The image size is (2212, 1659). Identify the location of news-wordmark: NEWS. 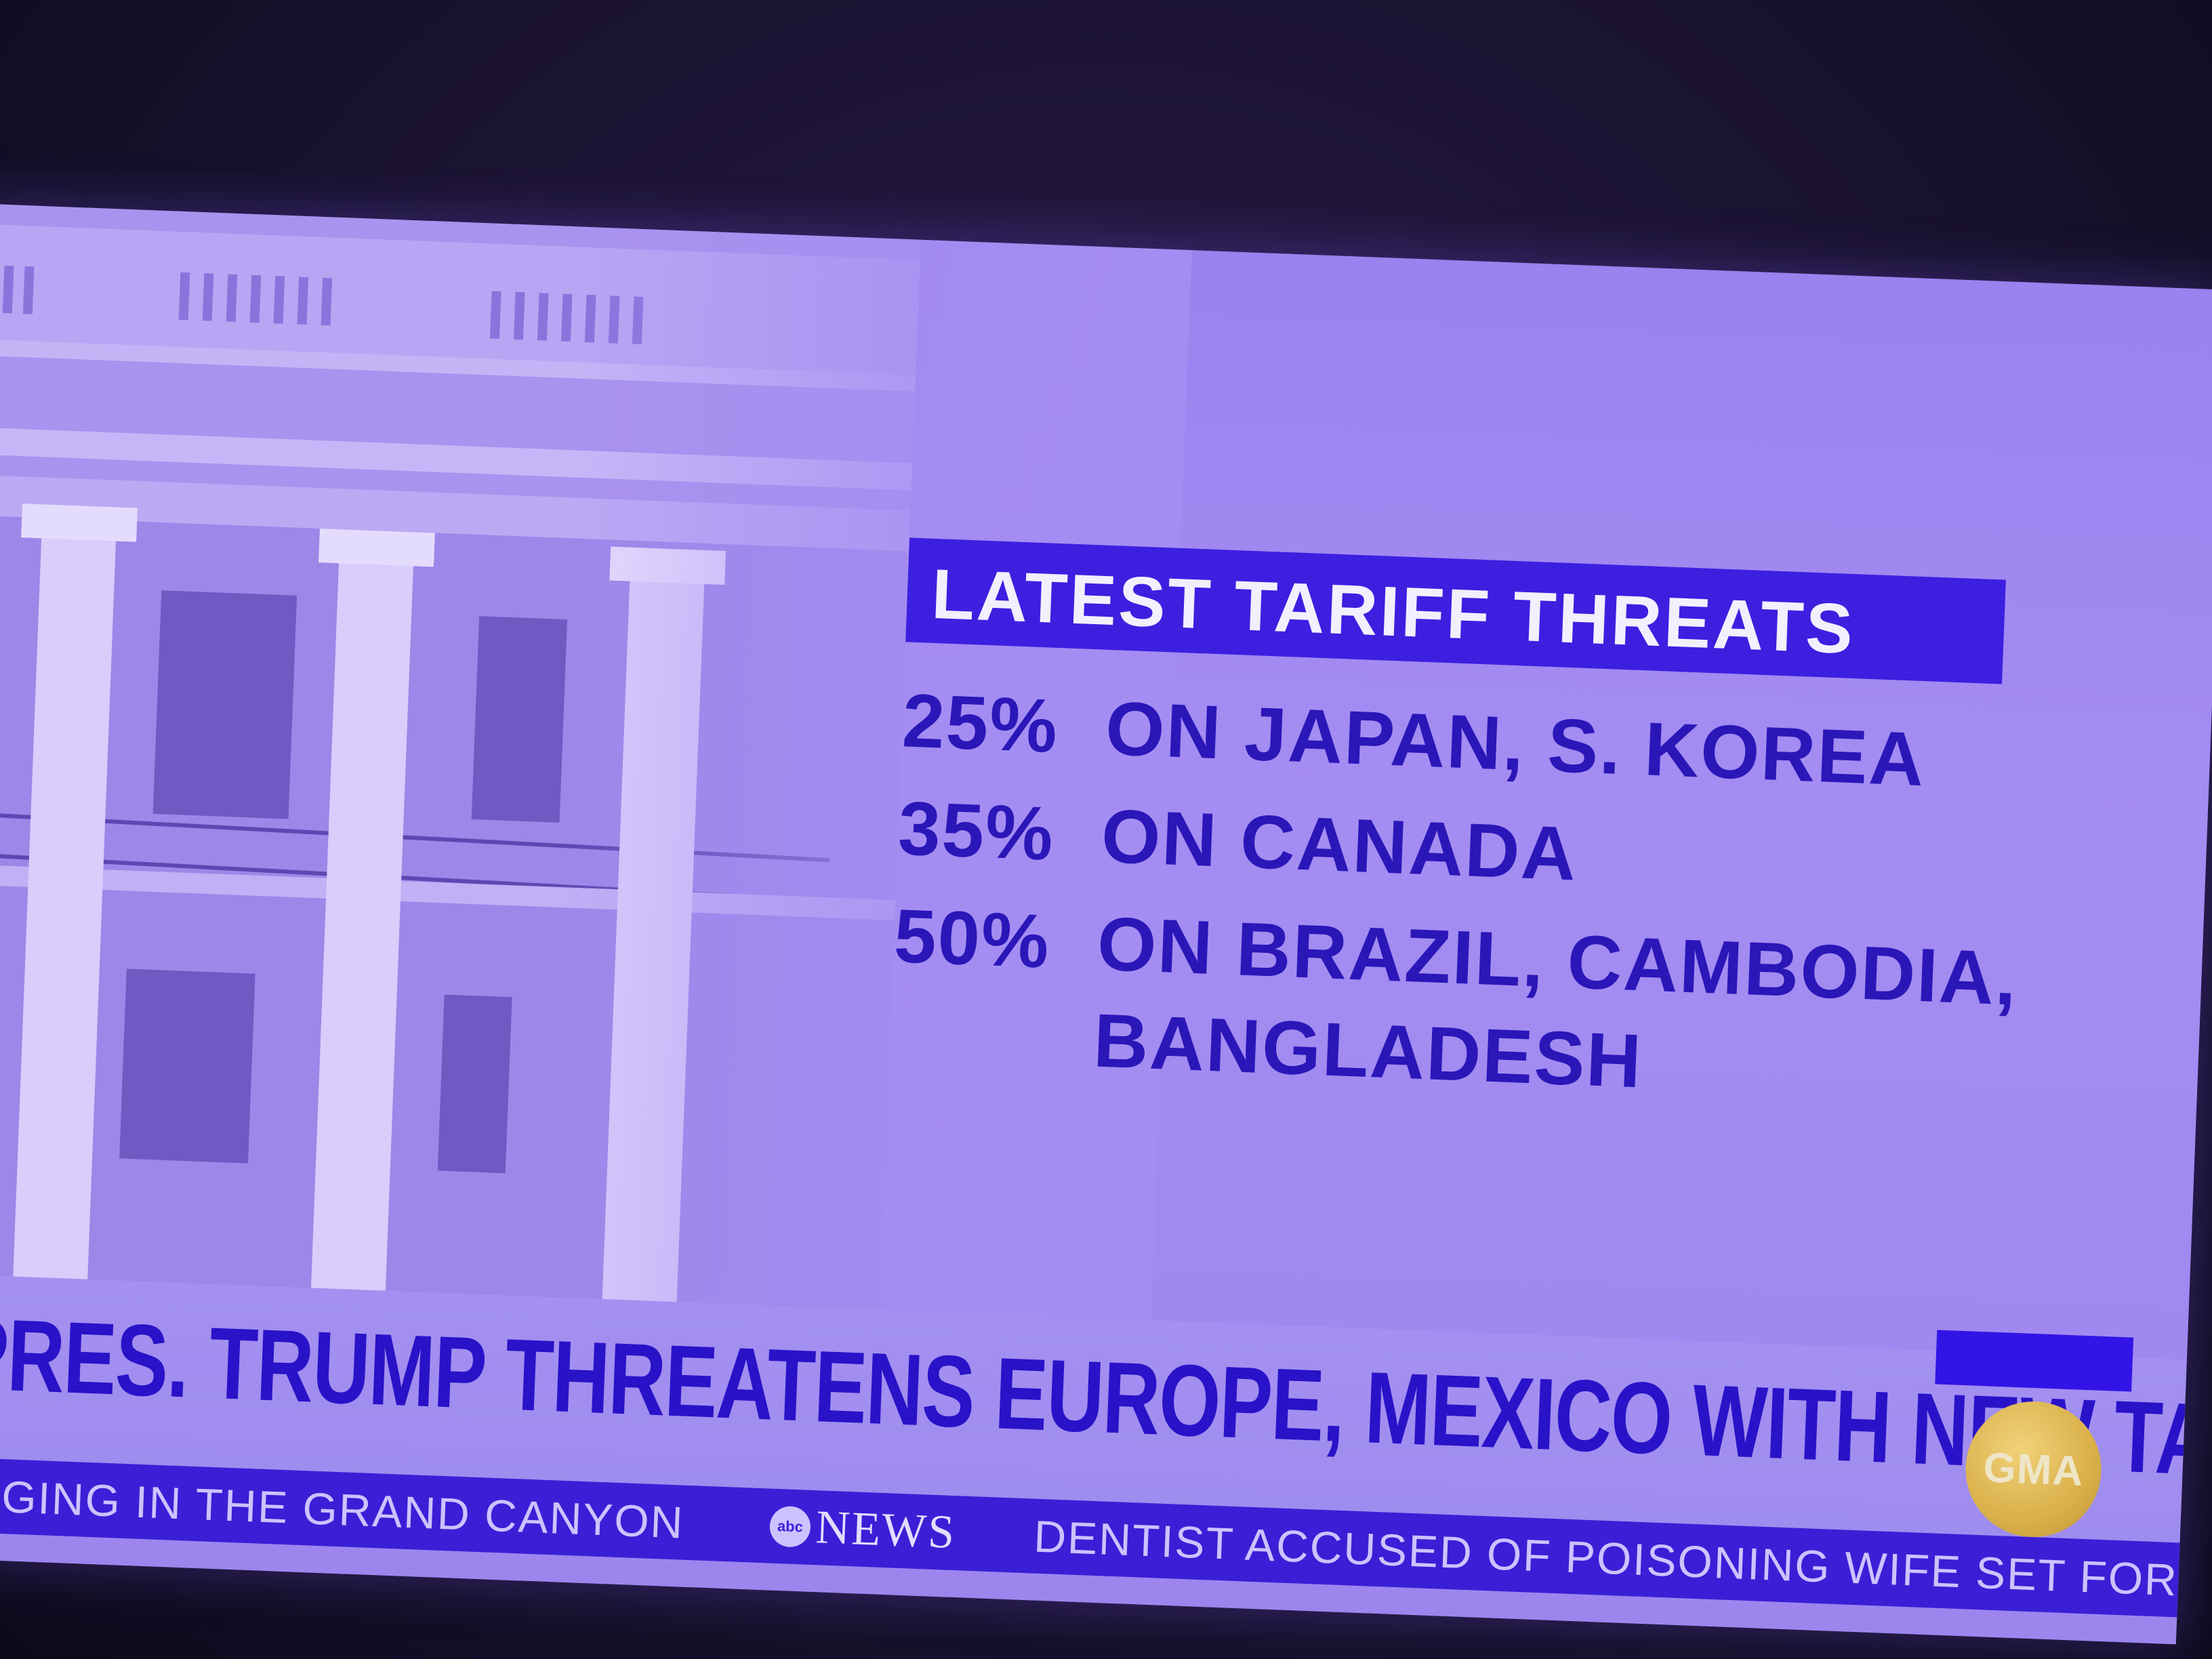
(886, 1530).